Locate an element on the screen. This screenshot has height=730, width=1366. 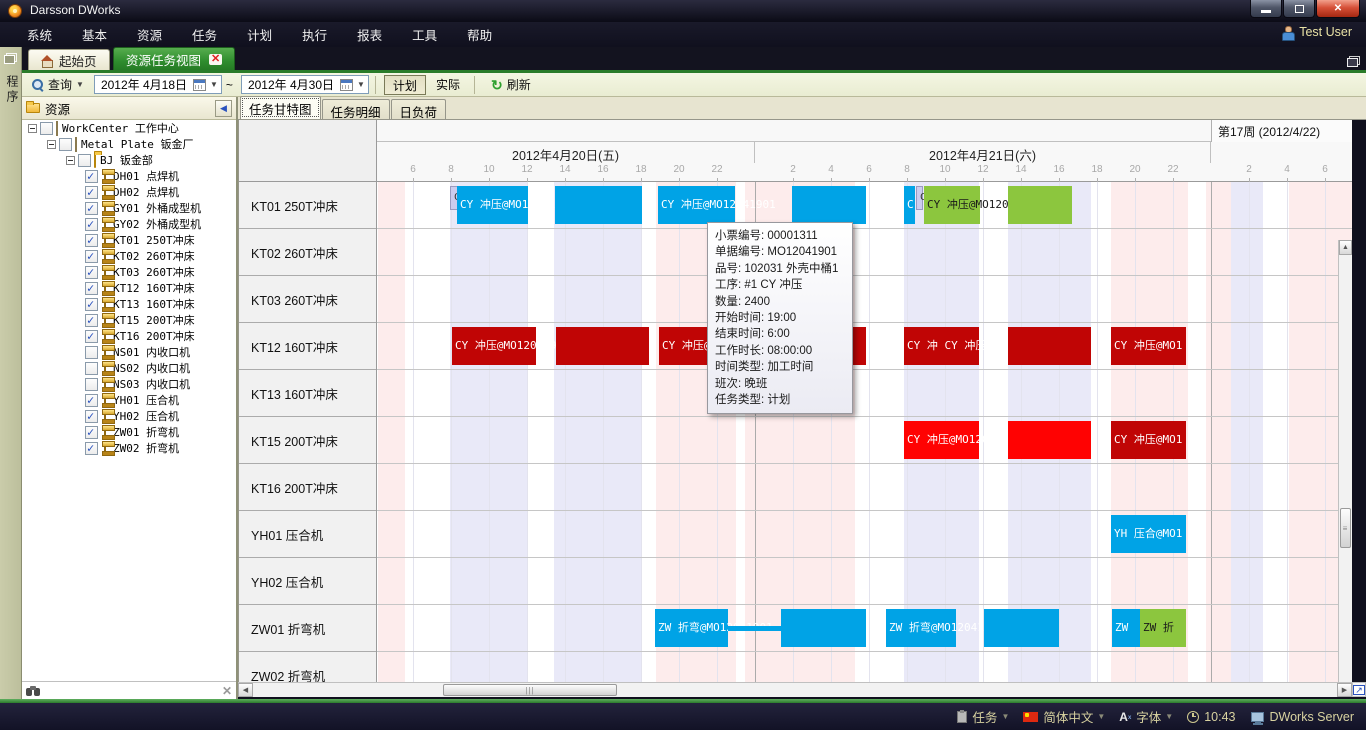
tree-item: WorkCenter 工作中心 is located at coordinates (129, 128).